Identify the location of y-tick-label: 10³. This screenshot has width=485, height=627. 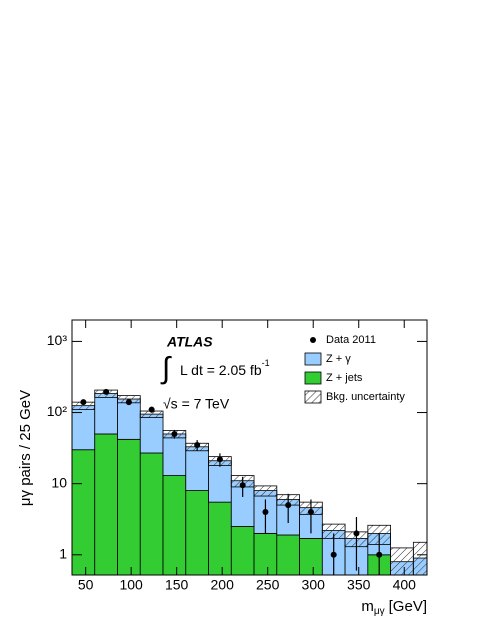
(57, 340).